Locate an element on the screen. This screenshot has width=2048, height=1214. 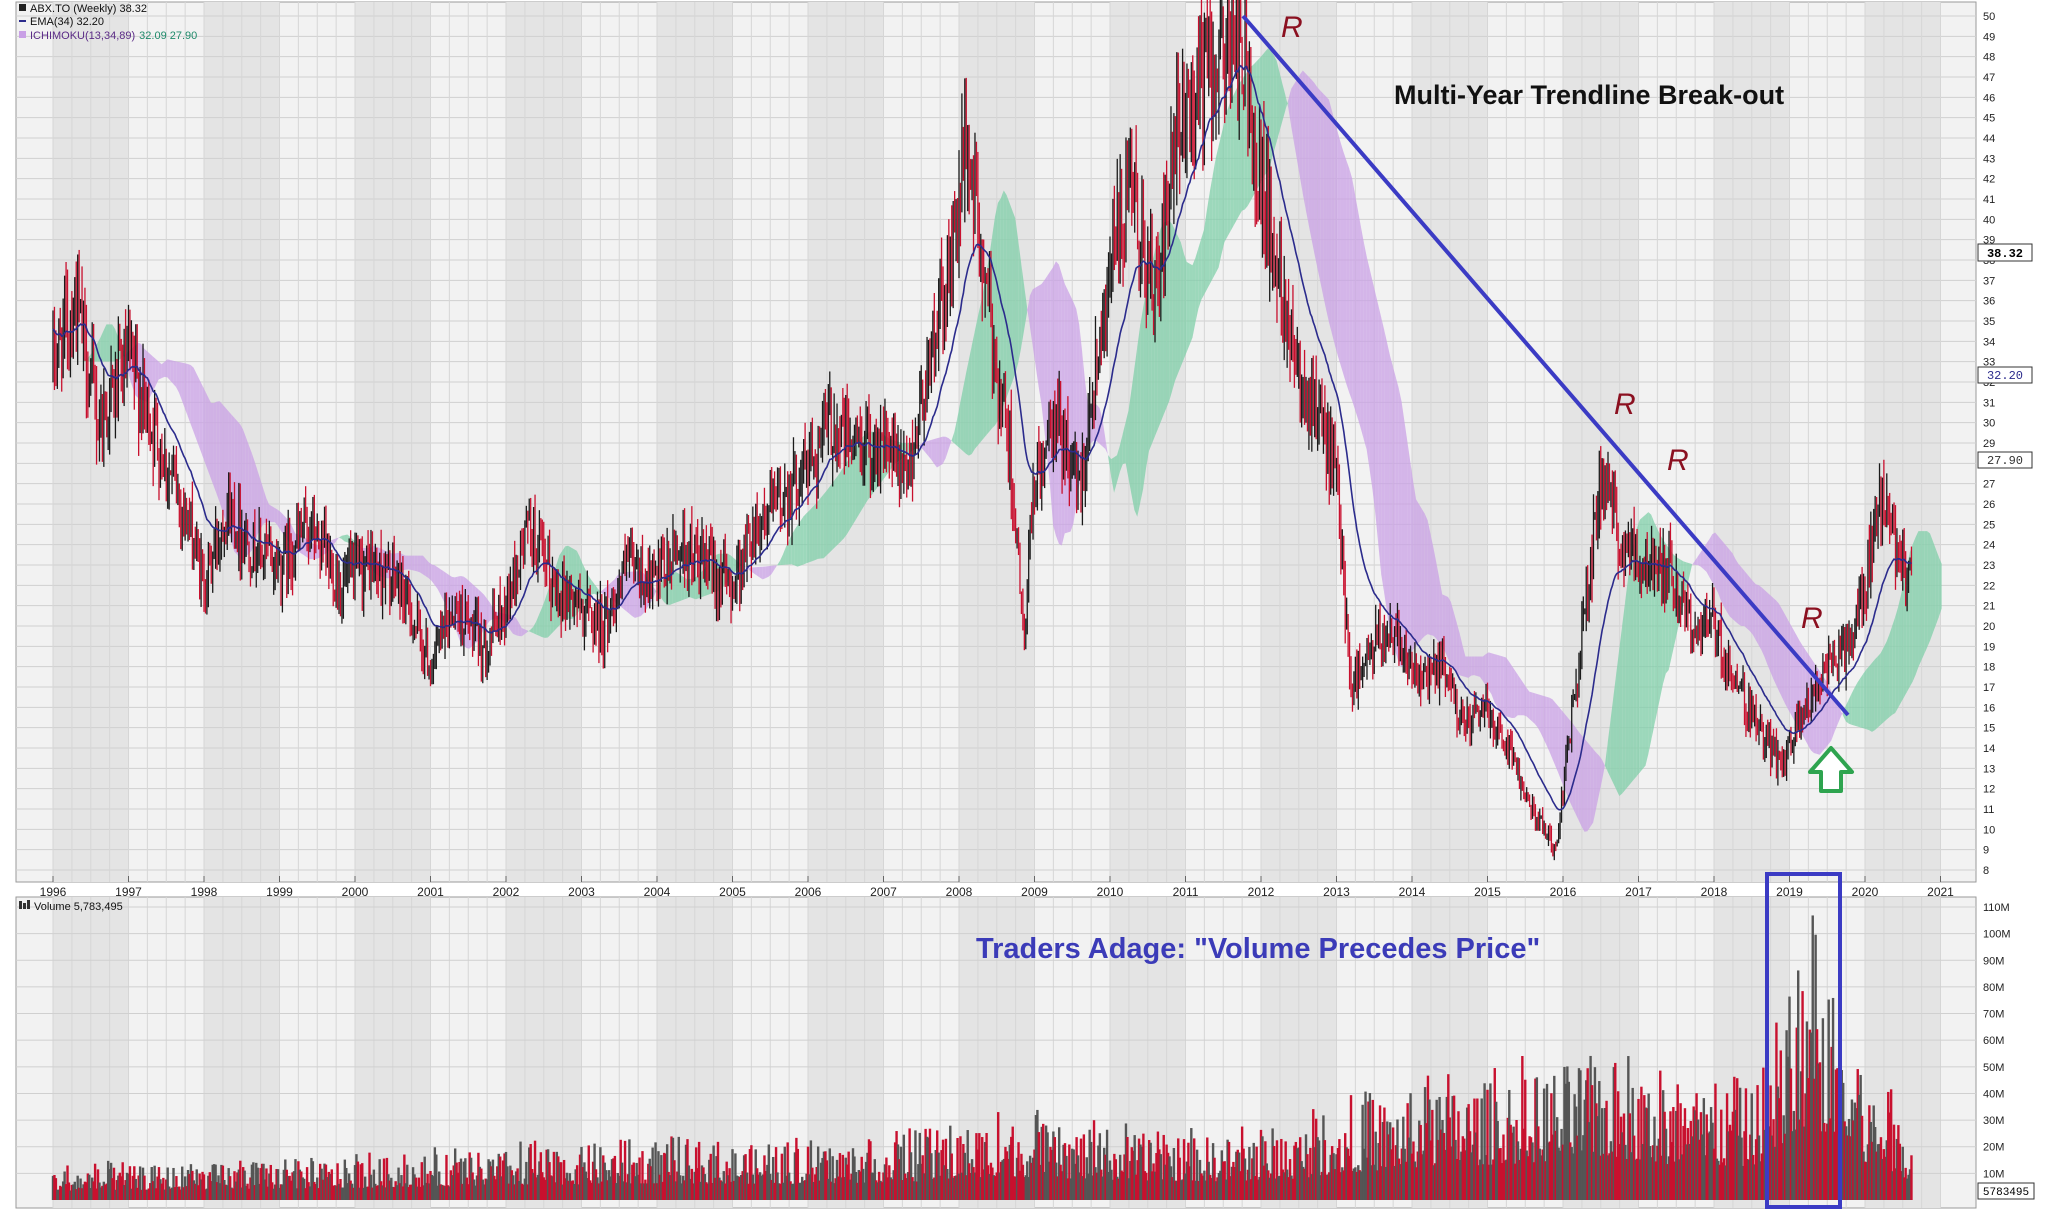
vol-tick-label: 110M is located at coordinates (1996, 908).